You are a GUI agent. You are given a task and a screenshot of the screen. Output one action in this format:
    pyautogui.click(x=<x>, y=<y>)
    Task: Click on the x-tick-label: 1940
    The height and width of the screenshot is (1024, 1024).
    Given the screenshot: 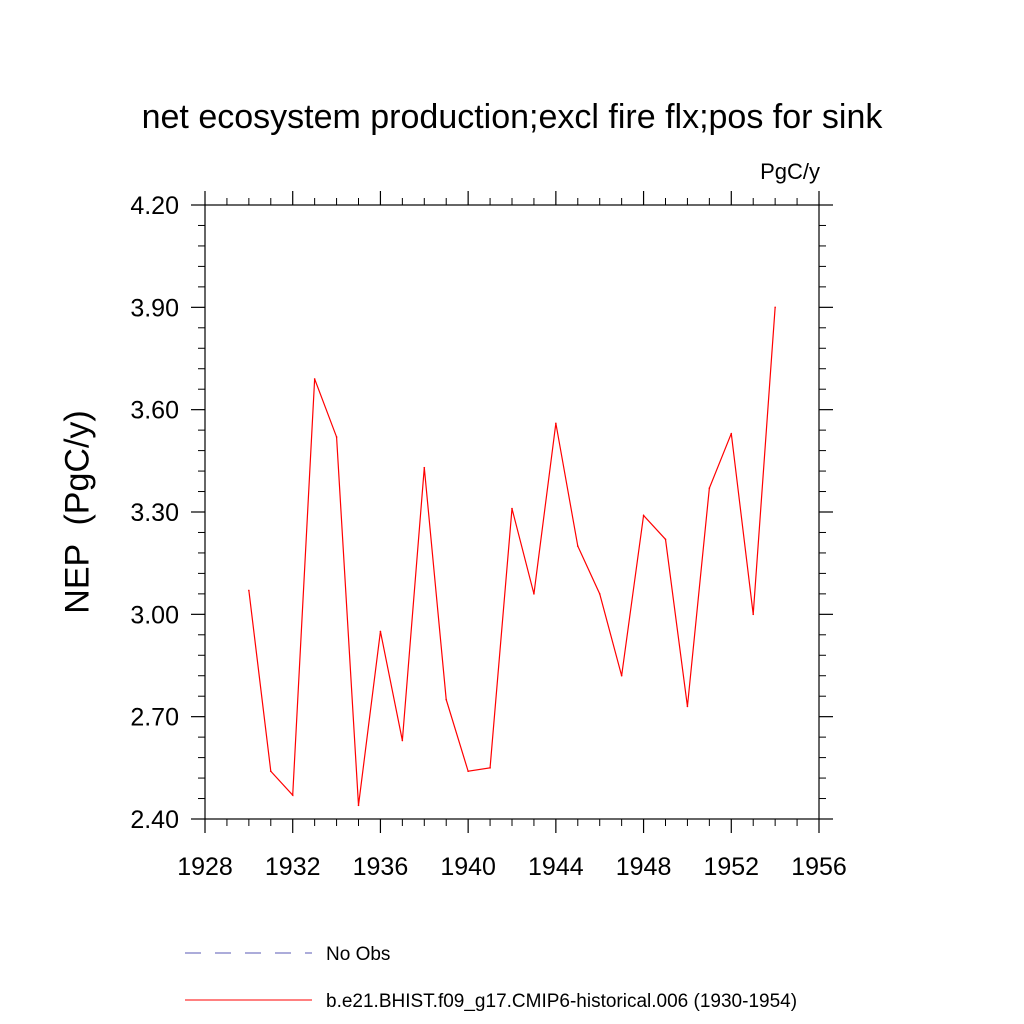 What is the action you would take?
    pyautogui.click(x=468, y=867)
    